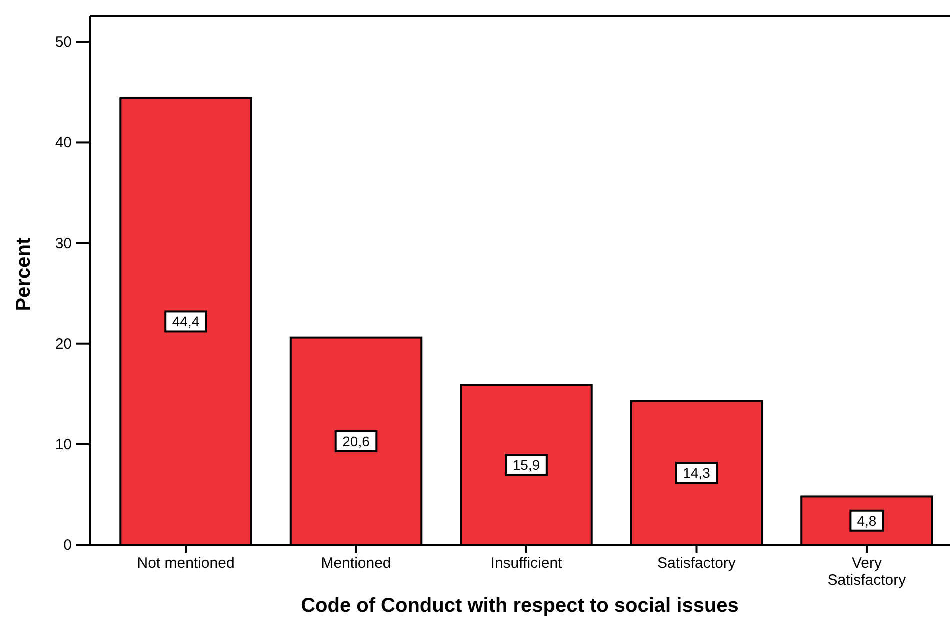  I want to click on y-tick-label: 30, so click(63, 243).